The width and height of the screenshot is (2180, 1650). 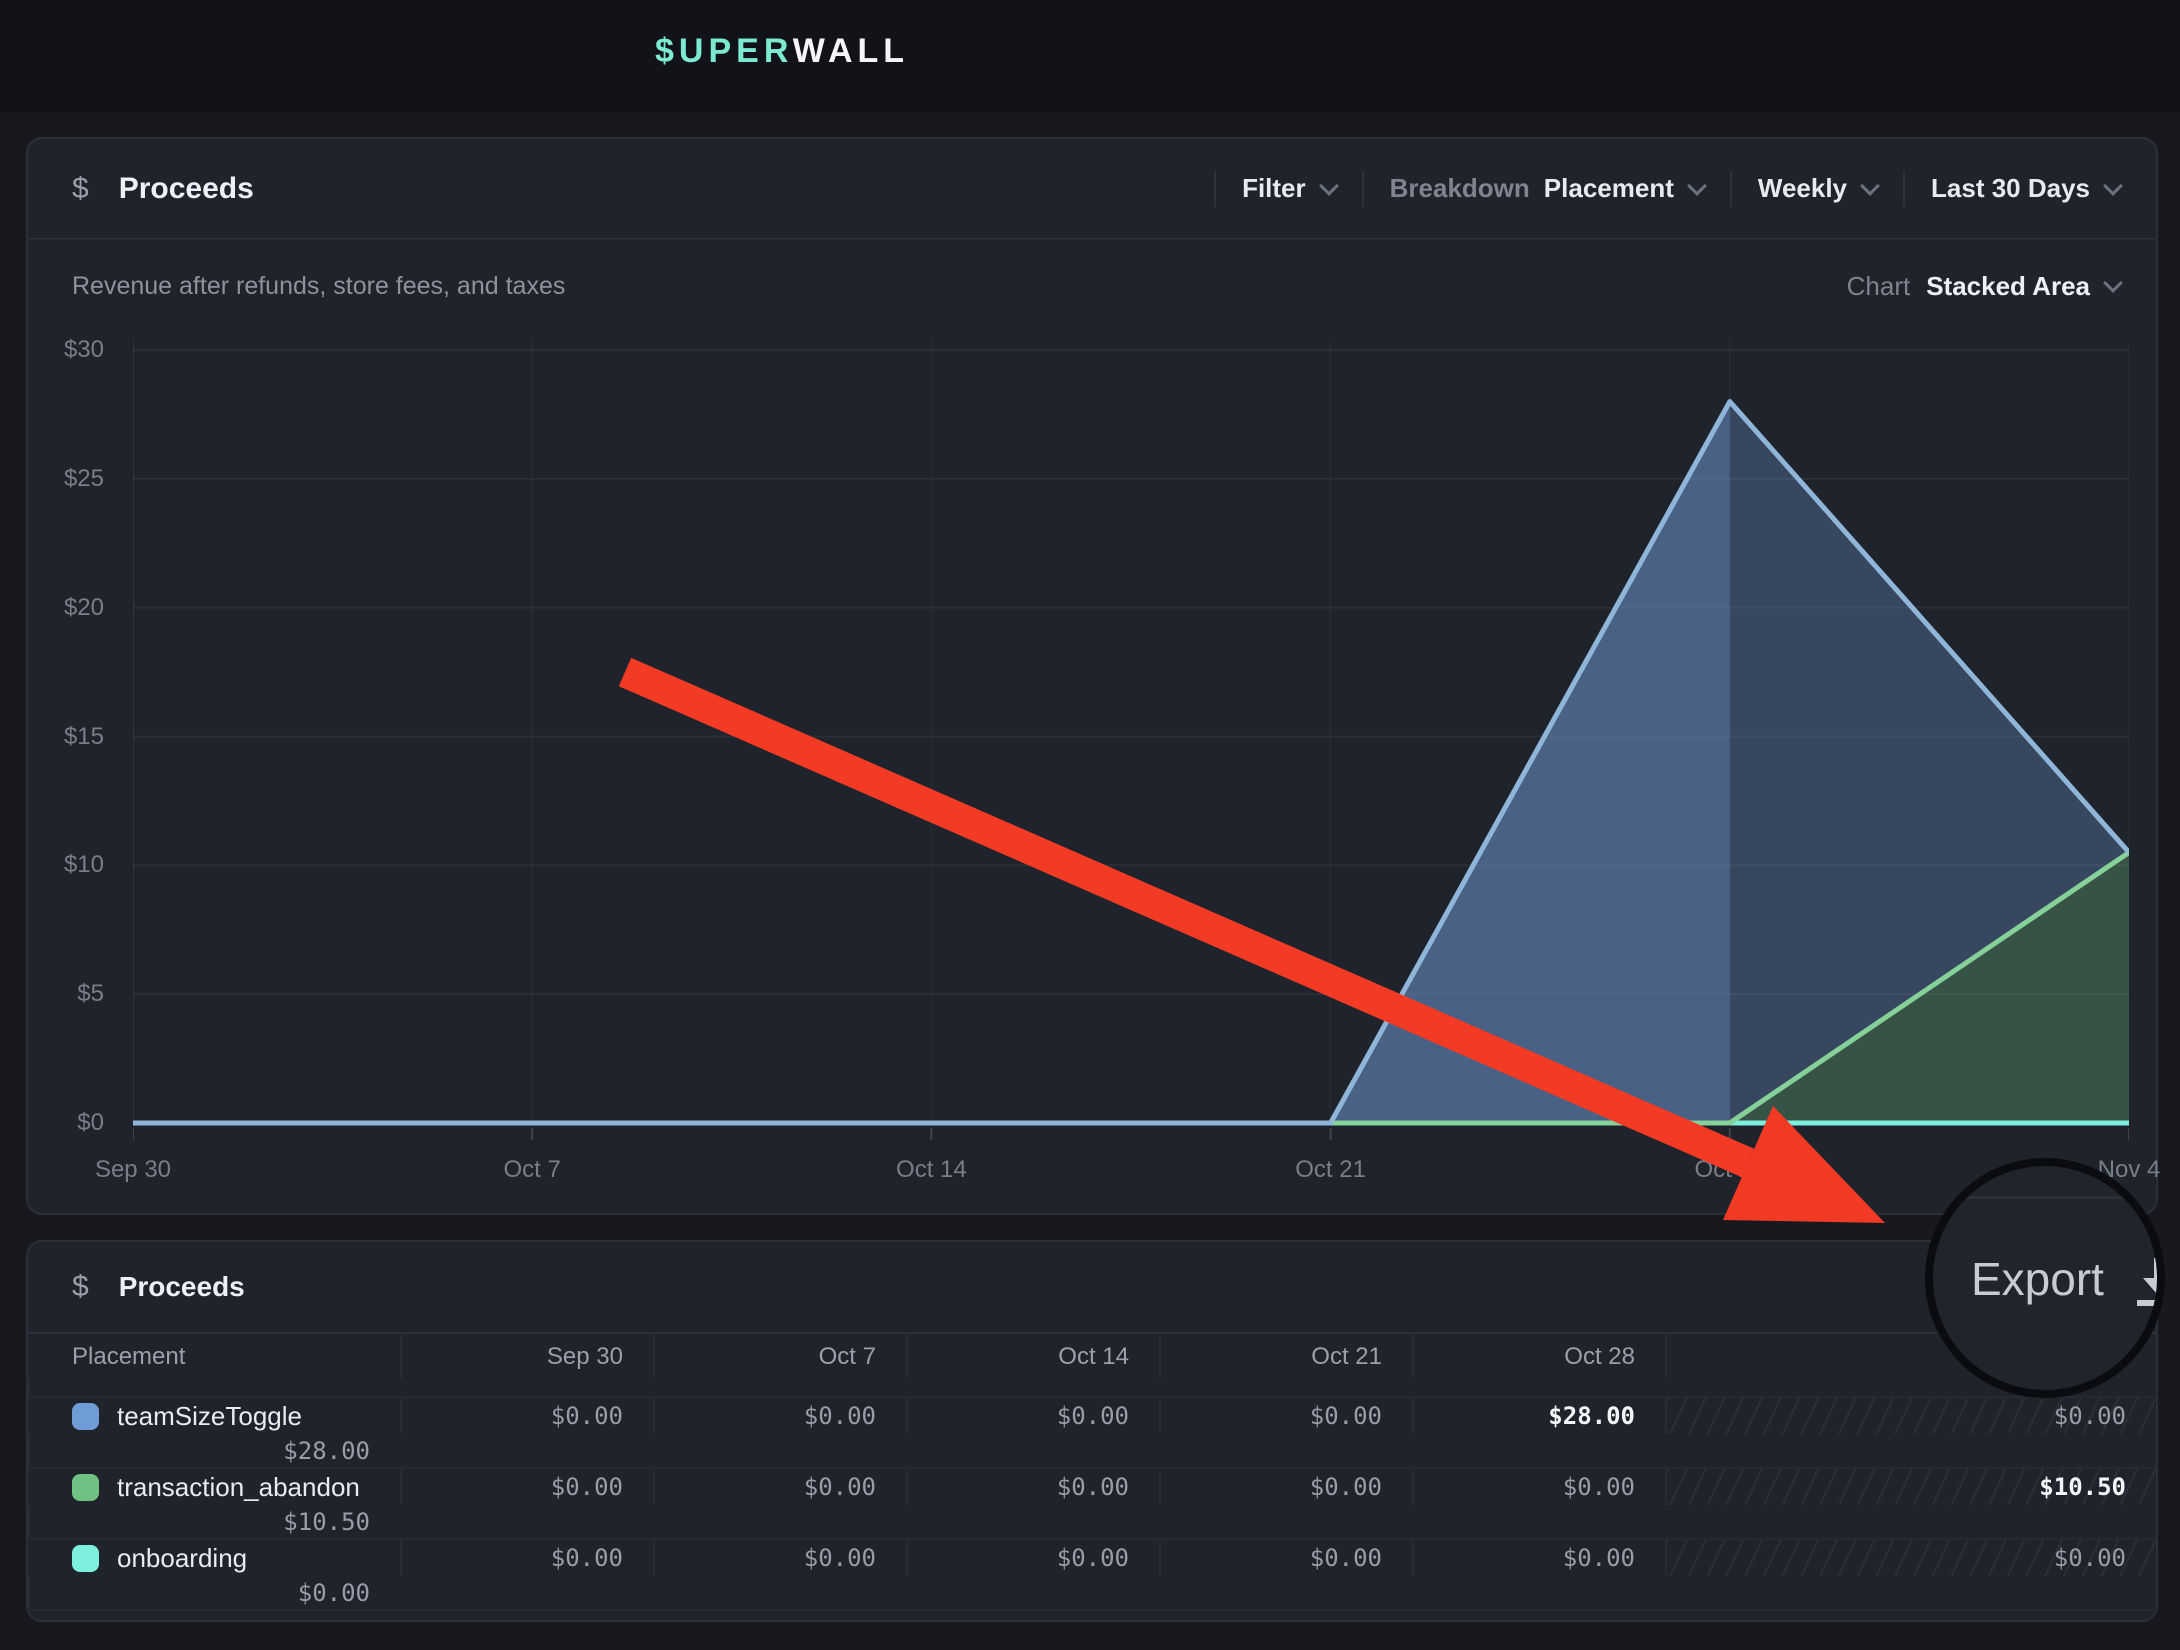 I want to click on cell-teamSizeToggle-oct-7: $0.00, so click(x=779, y=1416).